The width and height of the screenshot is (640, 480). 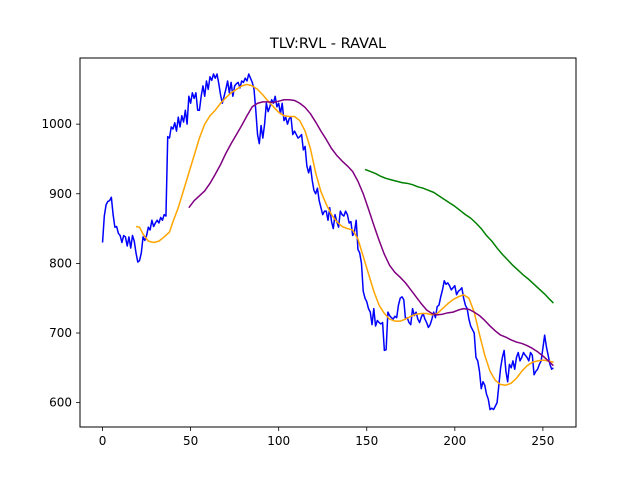 I want to click on y-tick-label: 1000, so click(x=56, y=124).